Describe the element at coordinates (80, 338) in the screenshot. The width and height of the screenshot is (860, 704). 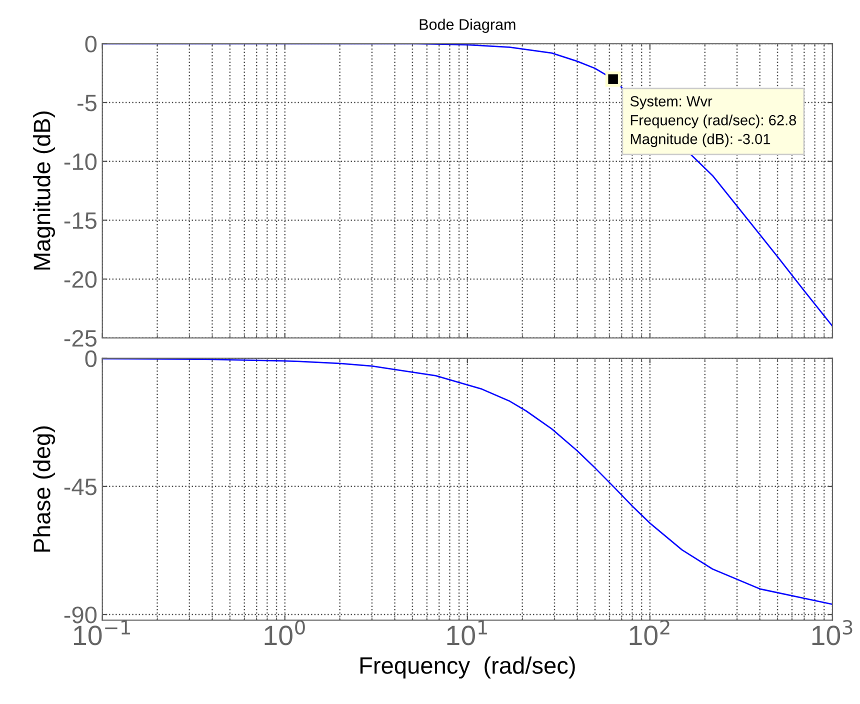
I see `y-tick-label: -25` at that location.